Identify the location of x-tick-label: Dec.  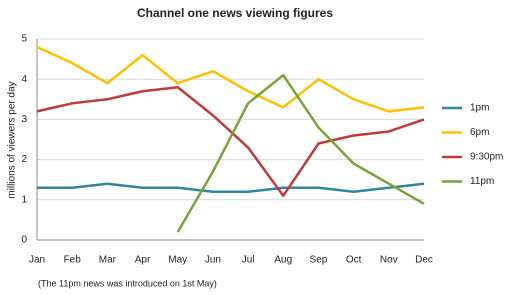
(424, 260).